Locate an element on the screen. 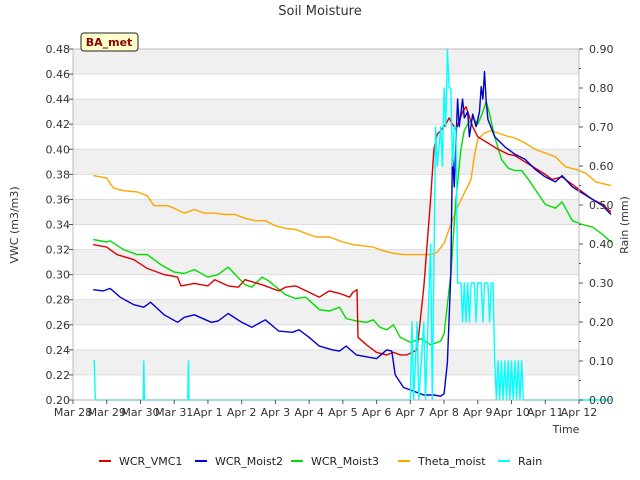  x-tick-label: Apr 4 is located at coordinates (309, 412).